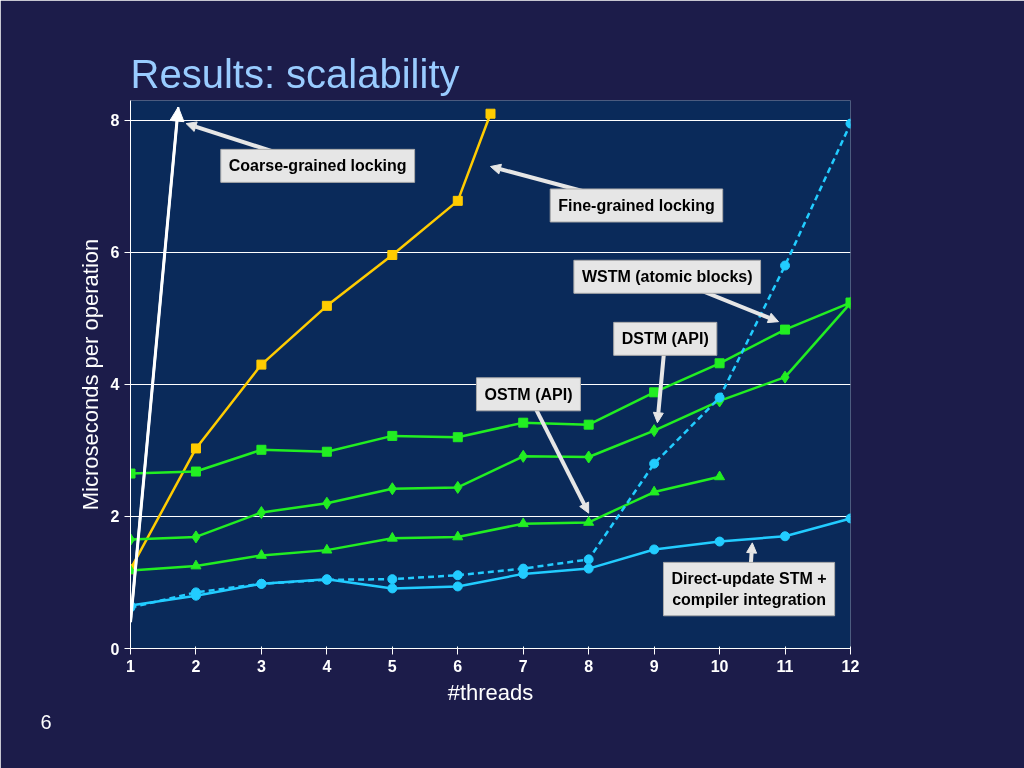 This screenshot has height=768, width=1024. What do you see at coordinates (46, 721) in the screenshot?
I see `text: 6` at bounding box center [46, 721].